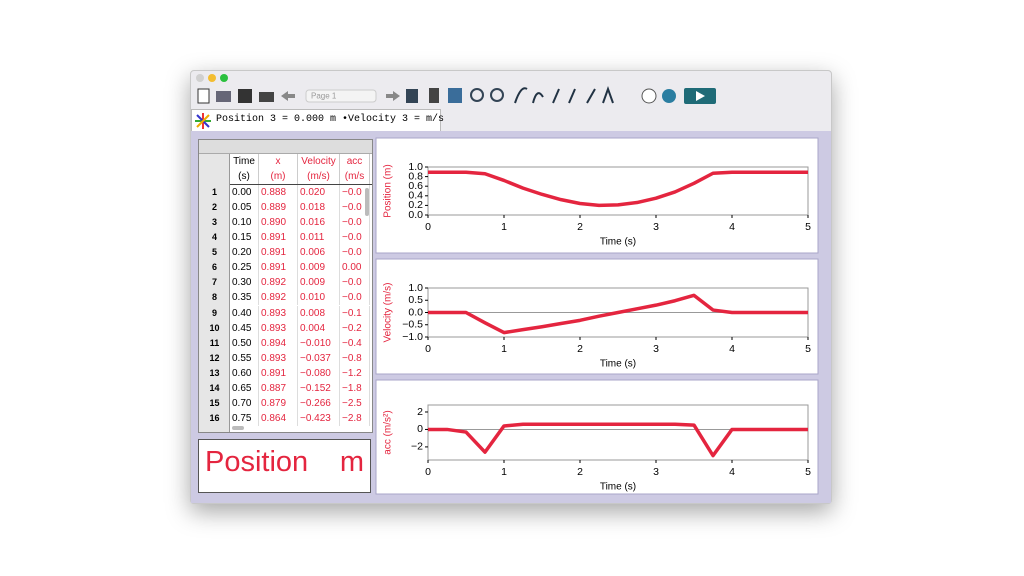 This screenshot has height=576, width=1024. What do you see at coordinates (417, 447) in the screenshot?
I see `y-tick-label: −2` at bounding box center [417, 447].